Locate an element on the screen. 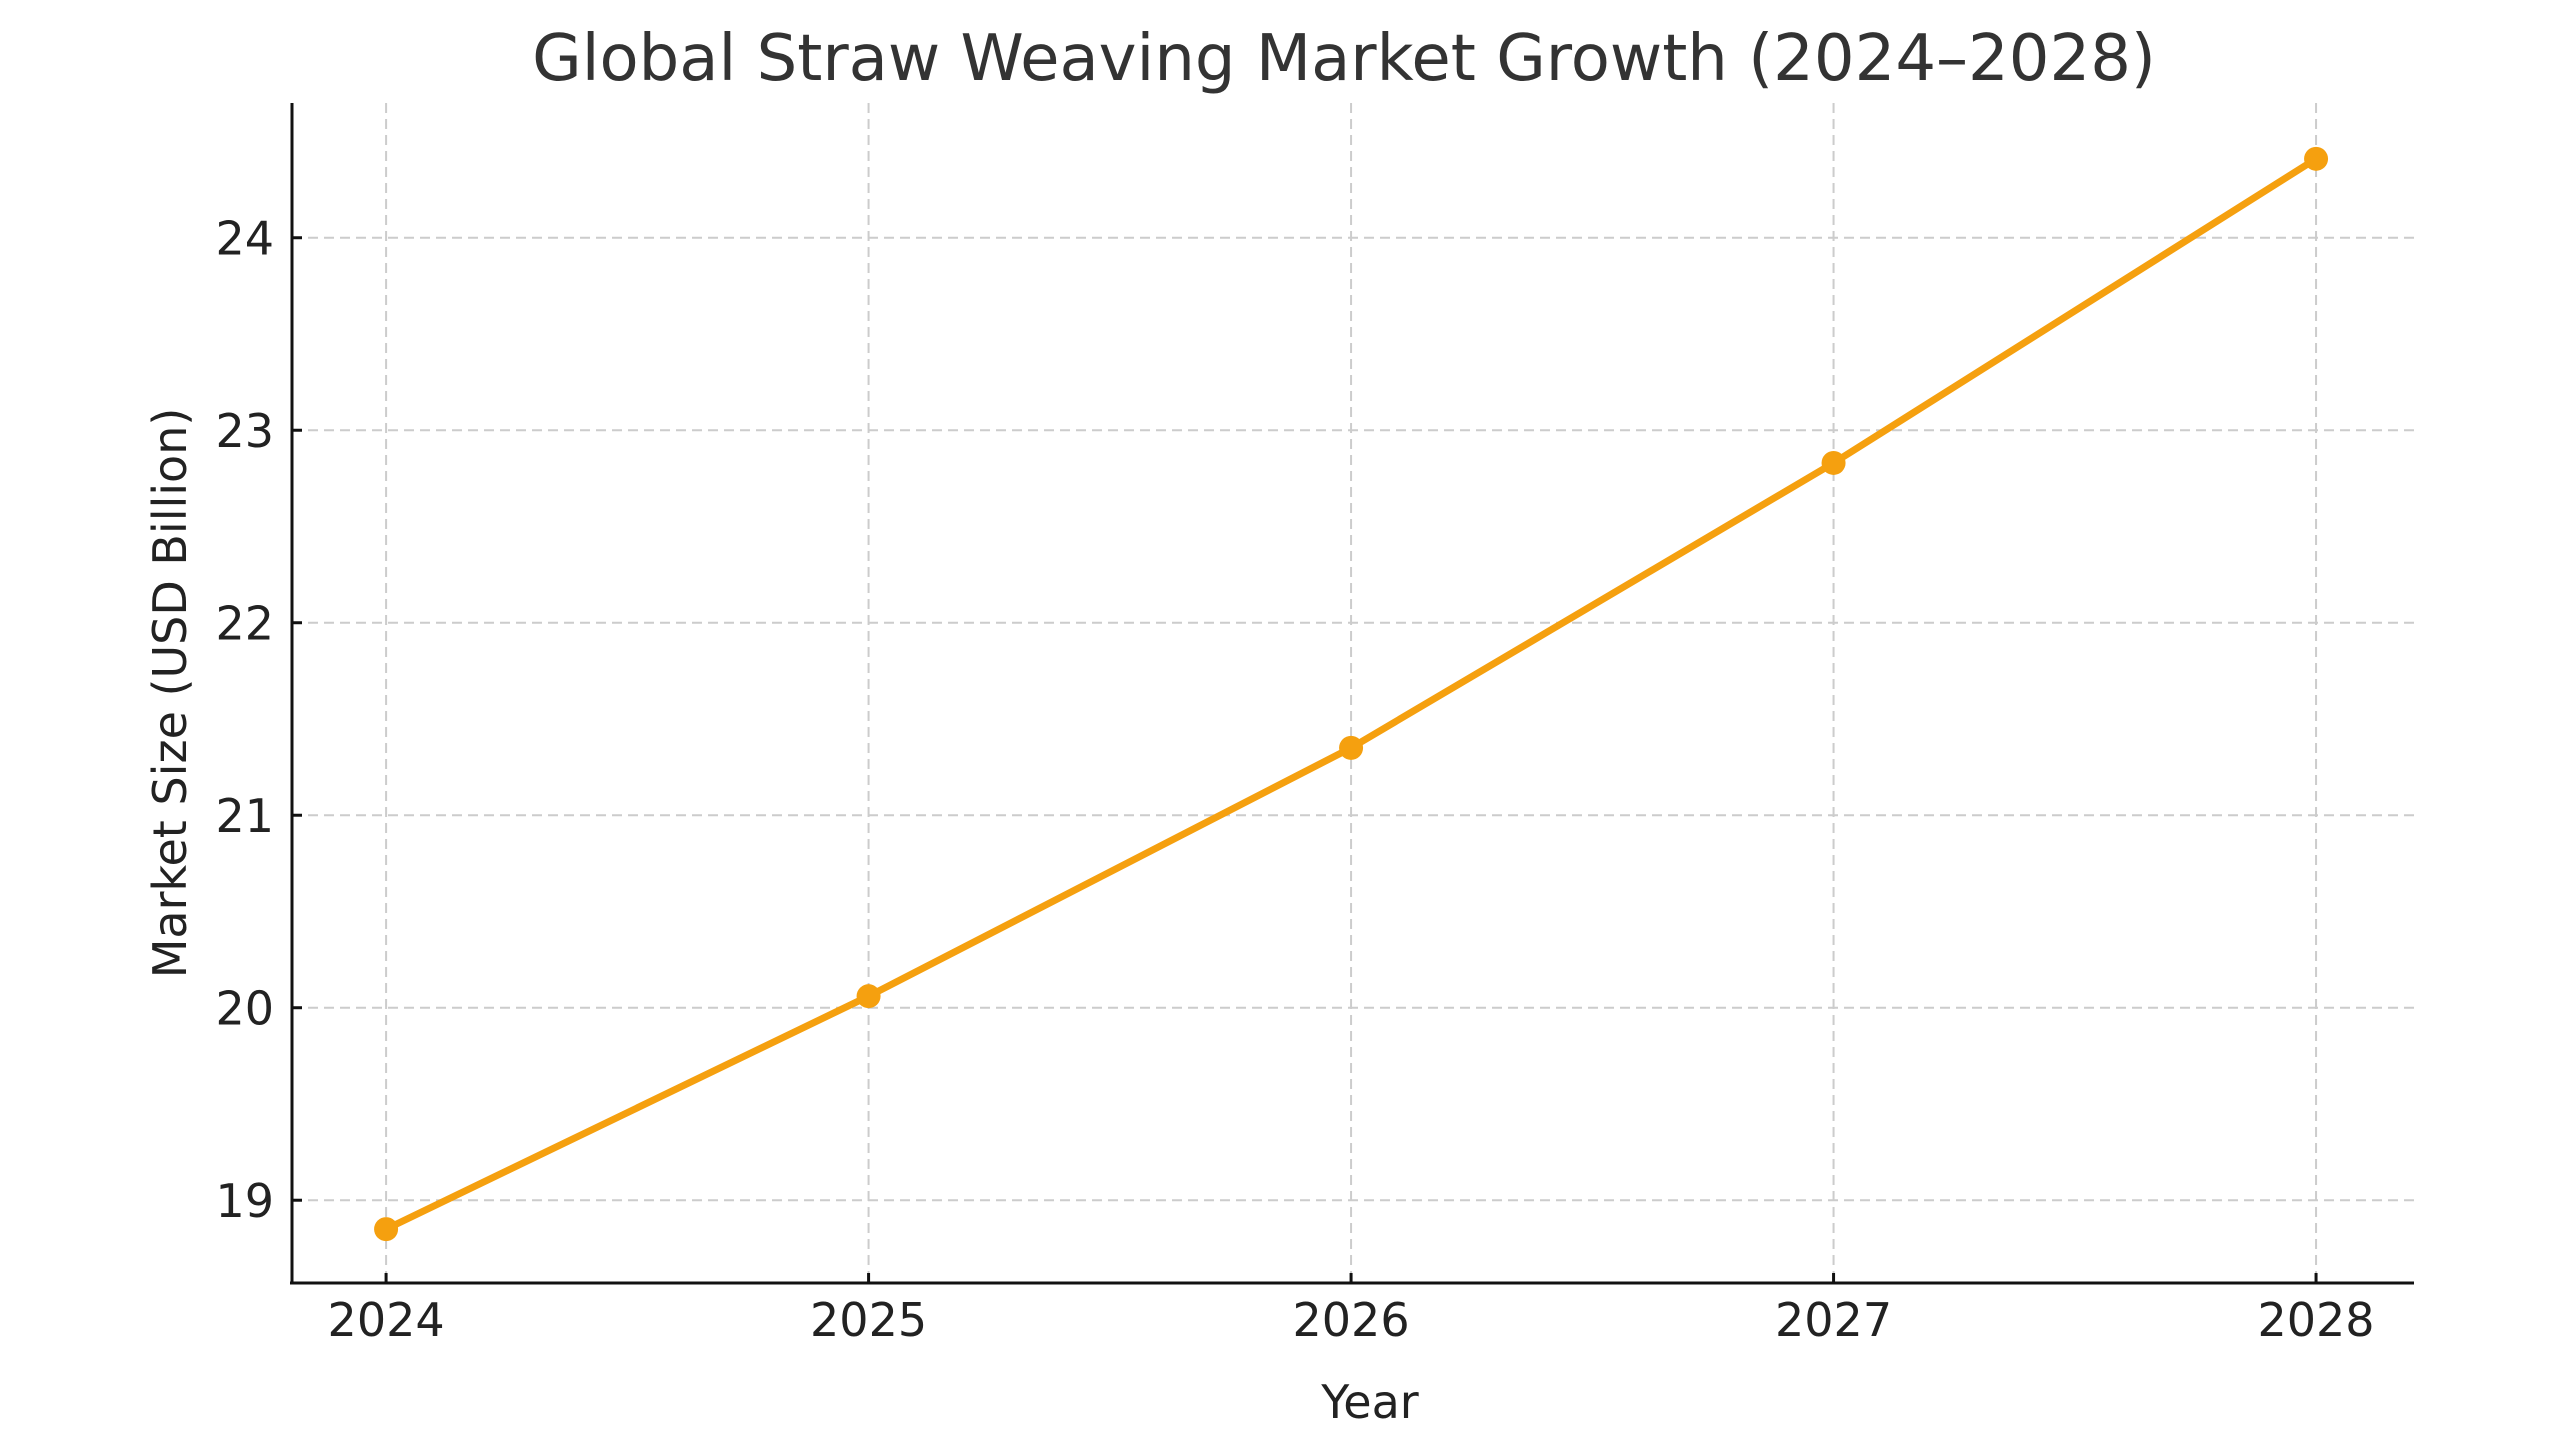  x-tick-label: 2024 is located at coordinates (386, 1320).